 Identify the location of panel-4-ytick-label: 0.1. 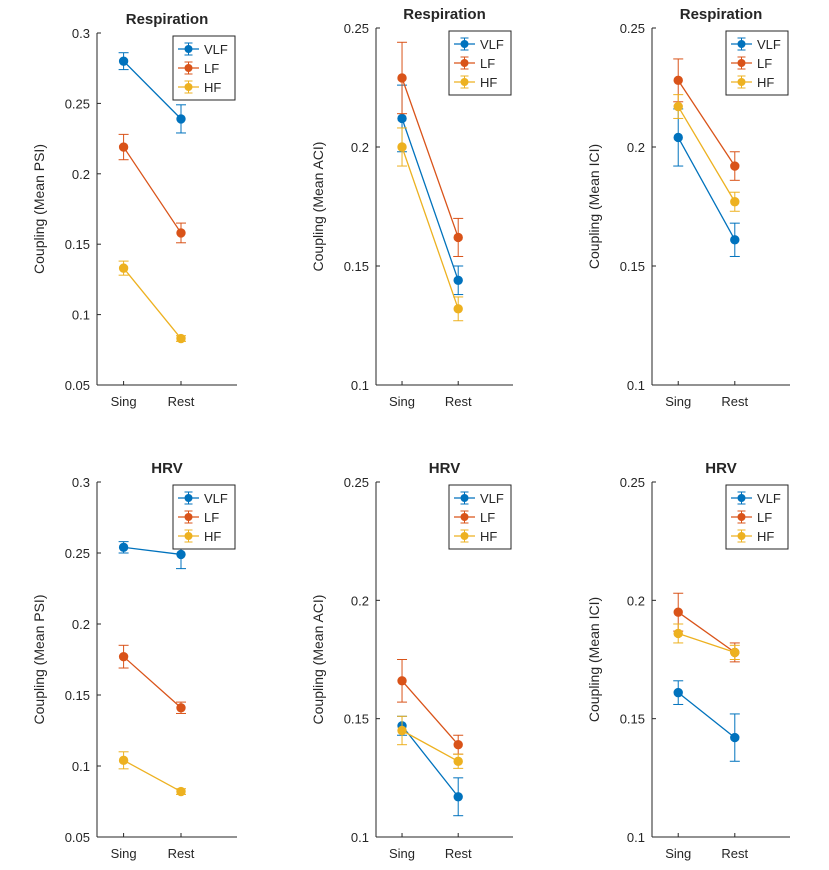
(81, 766).